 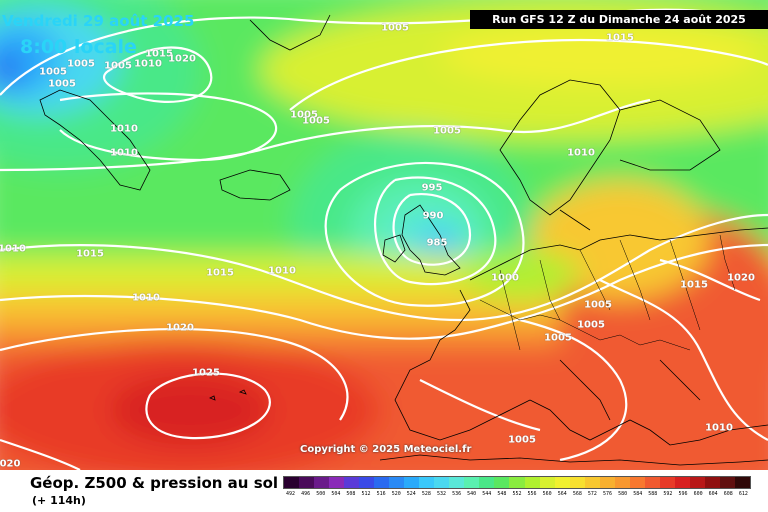 I want to click on scale-tick-label: 596, so click(x=683, y=494).